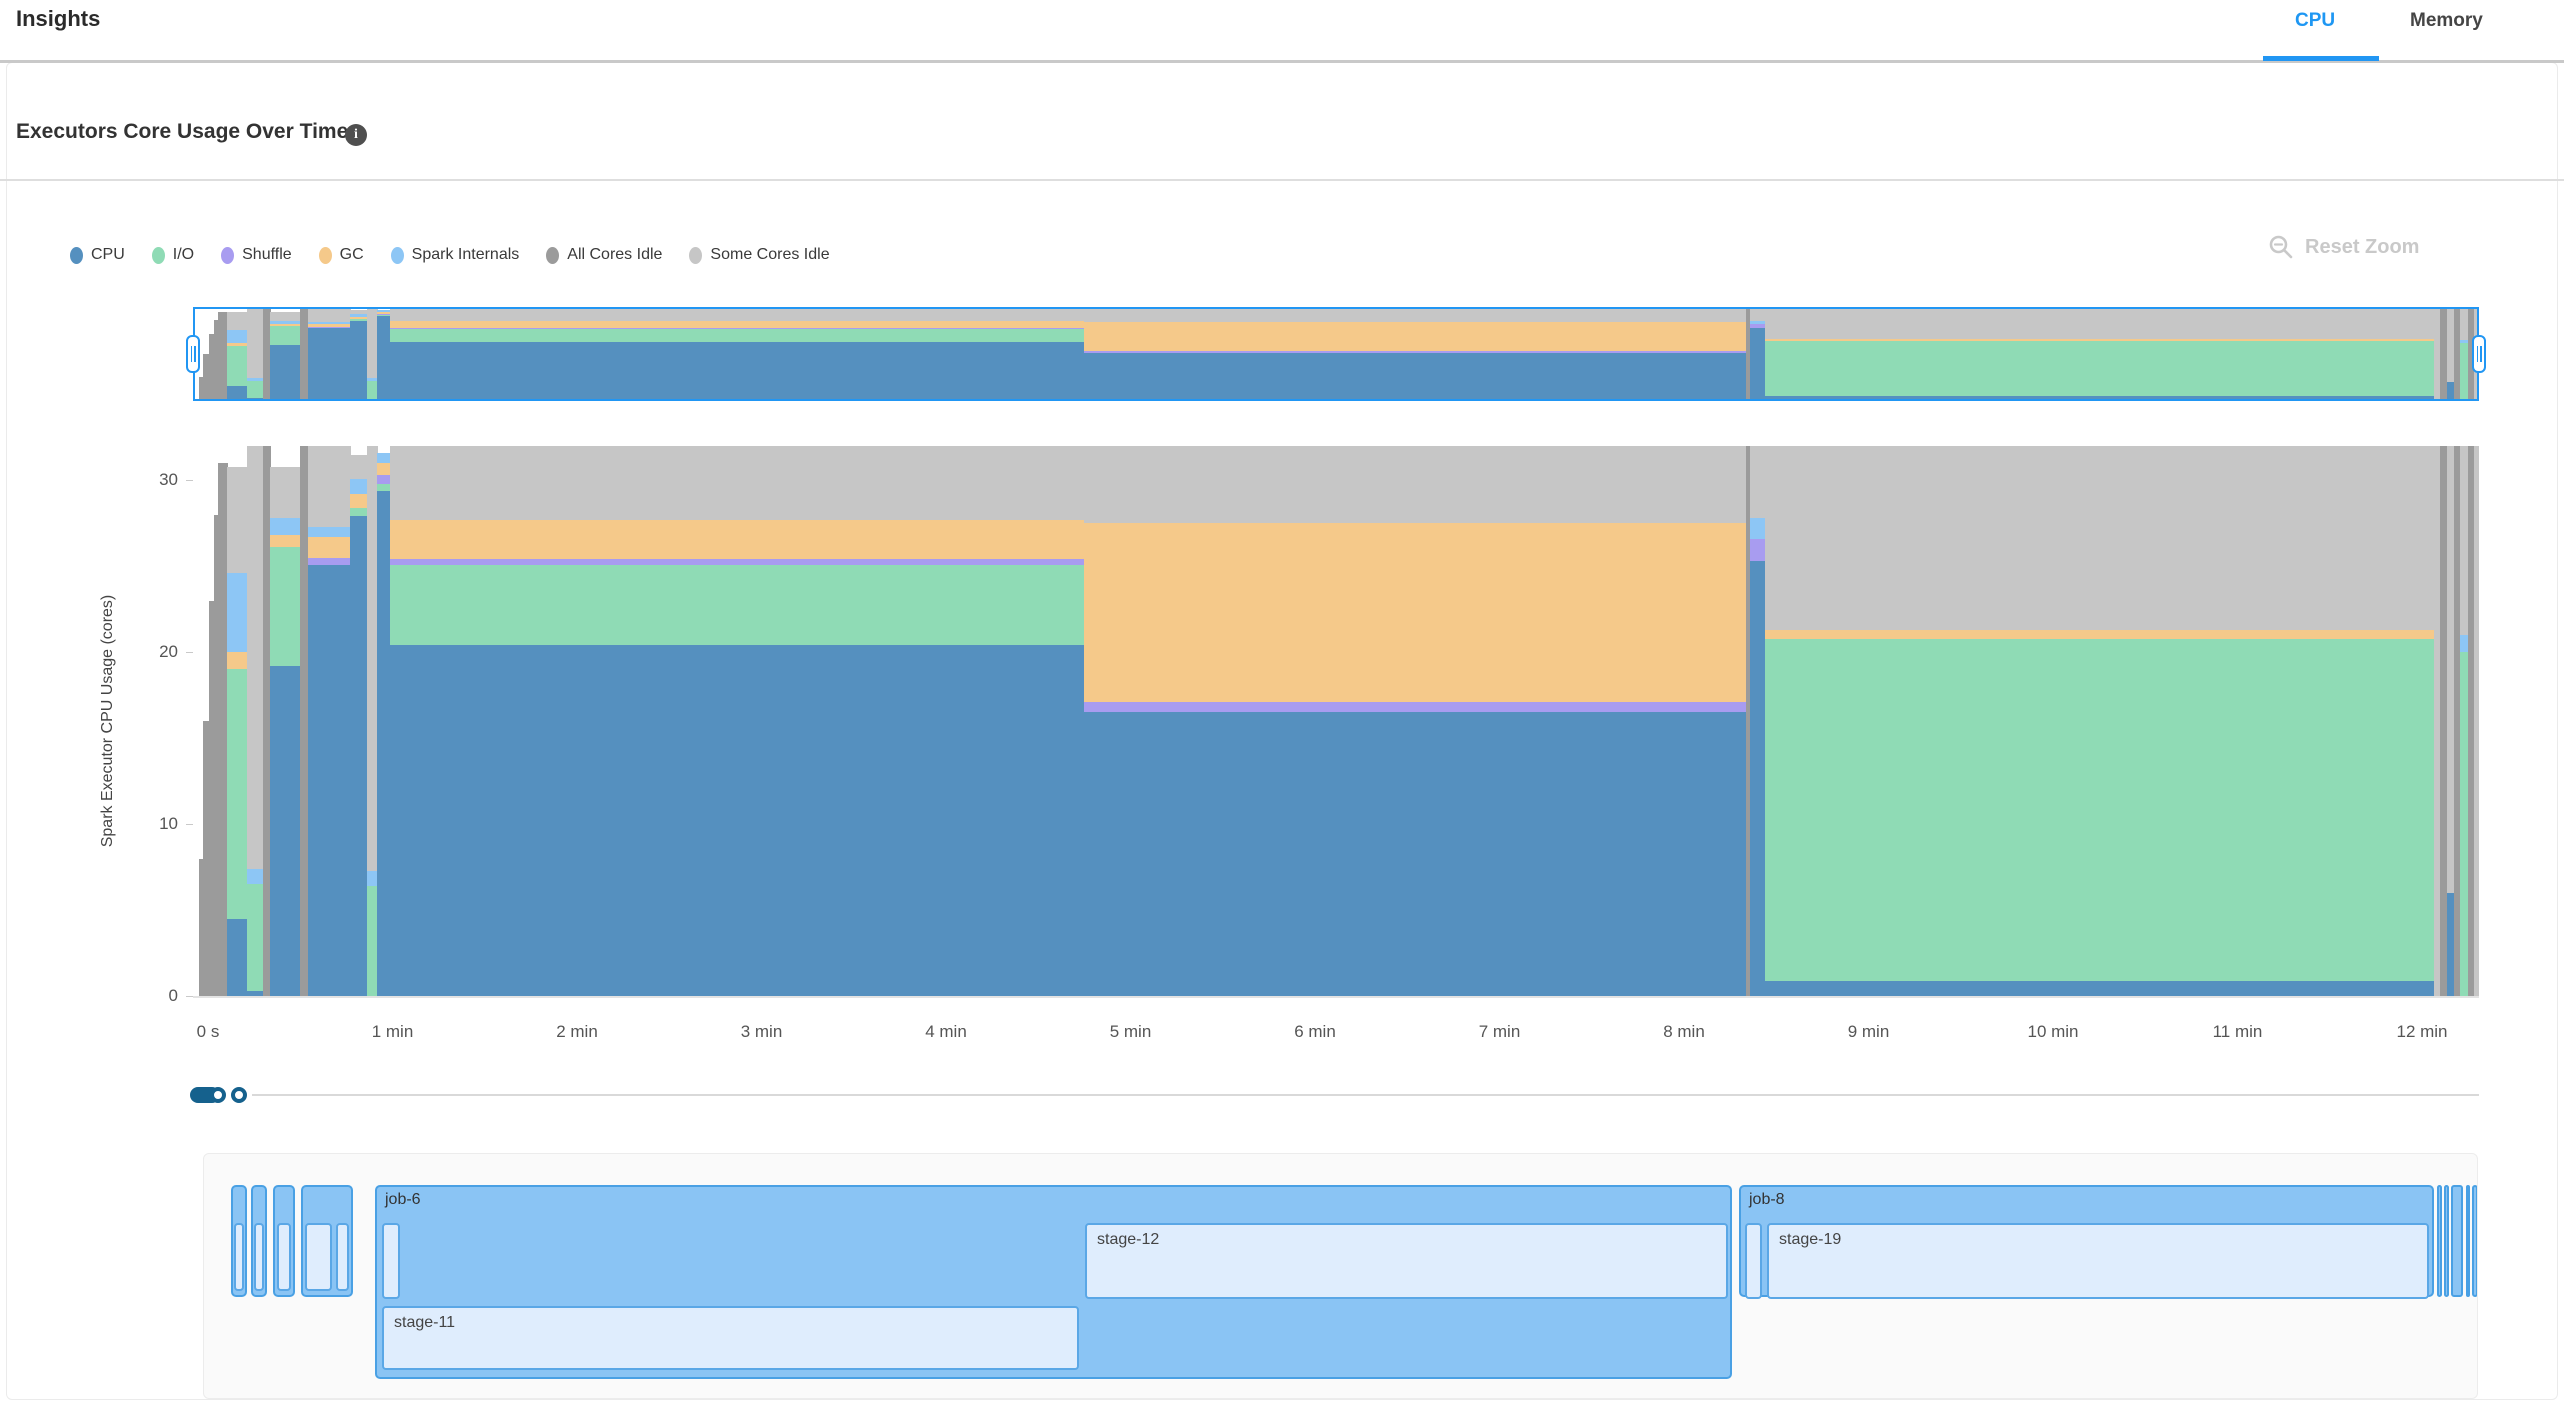 The height and width of the screenshot is (1404, 2564). Describe the element at coordinates (208, 1031) in the screenshot. I see `x-tick-label: 0 s` at that location.